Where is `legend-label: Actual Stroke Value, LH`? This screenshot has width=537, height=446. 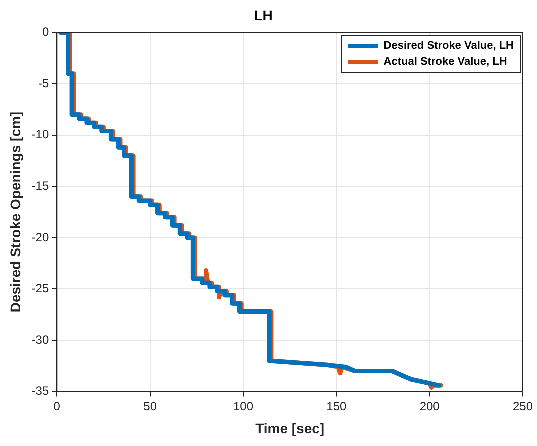 legend-label: Actual Stroke Value, LH is located at coordinates (446, 62).